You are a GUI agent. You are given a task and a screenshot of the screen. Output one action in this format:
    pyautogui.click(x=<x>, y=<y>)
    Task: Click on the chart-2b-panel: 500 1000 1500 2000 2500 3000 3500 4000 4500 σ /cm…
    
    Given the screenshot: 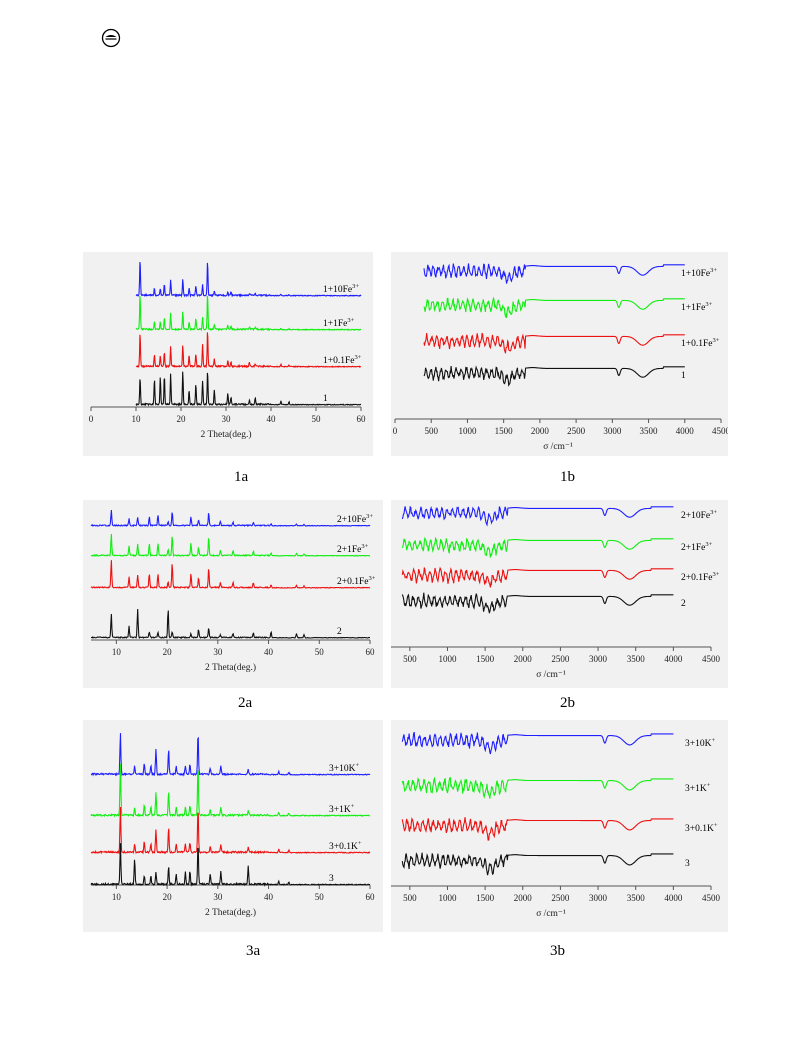 What is the action you would take?
    pyautogui.click(x=559, y=594)
    